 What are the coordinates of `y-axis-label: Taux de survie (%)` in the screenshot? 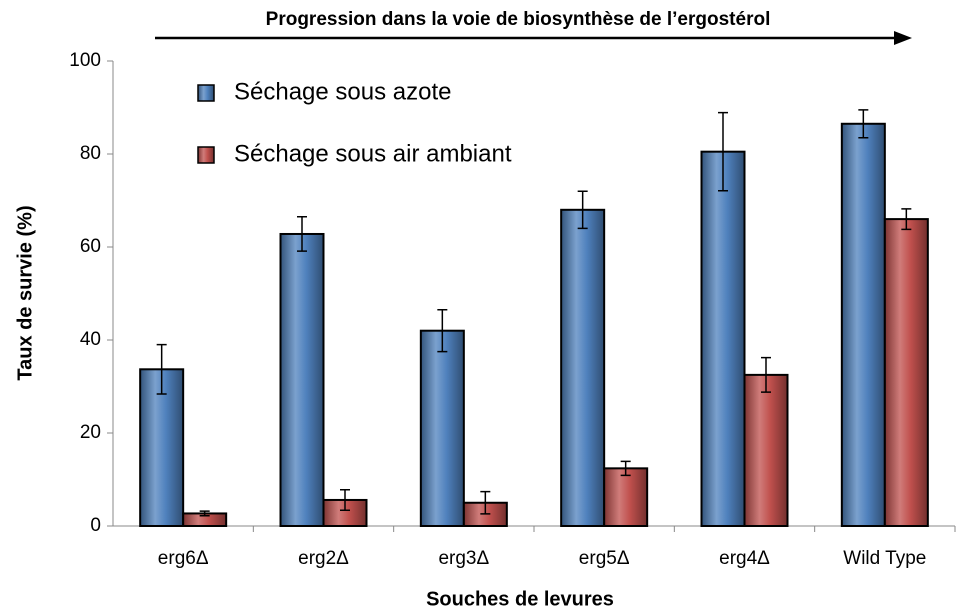 It's located at (25, 292).